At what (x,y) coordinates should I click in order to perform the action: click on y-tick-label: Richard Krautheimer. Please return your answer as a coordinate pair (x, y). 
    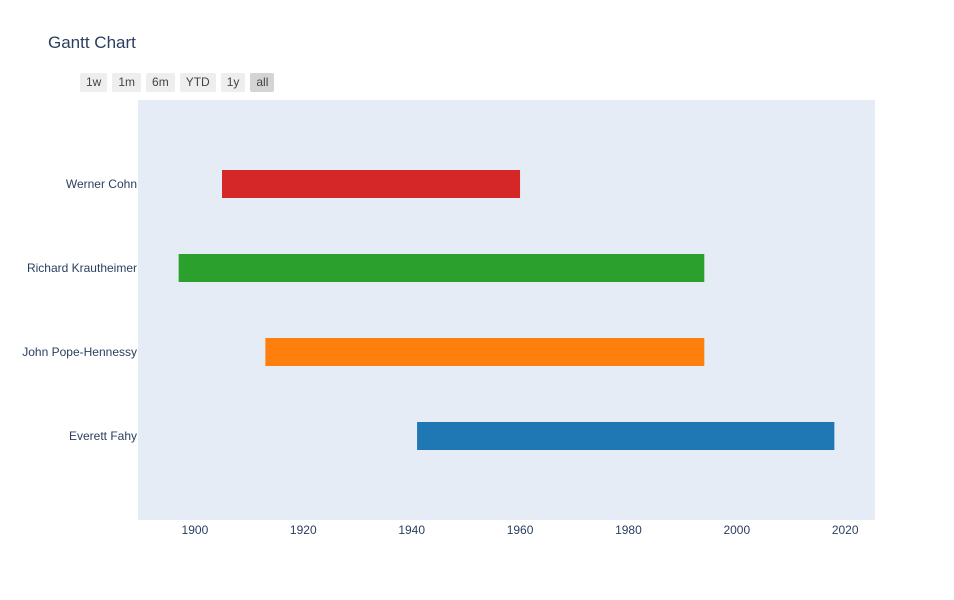
    Looking at the image, I should click on (82, 268).